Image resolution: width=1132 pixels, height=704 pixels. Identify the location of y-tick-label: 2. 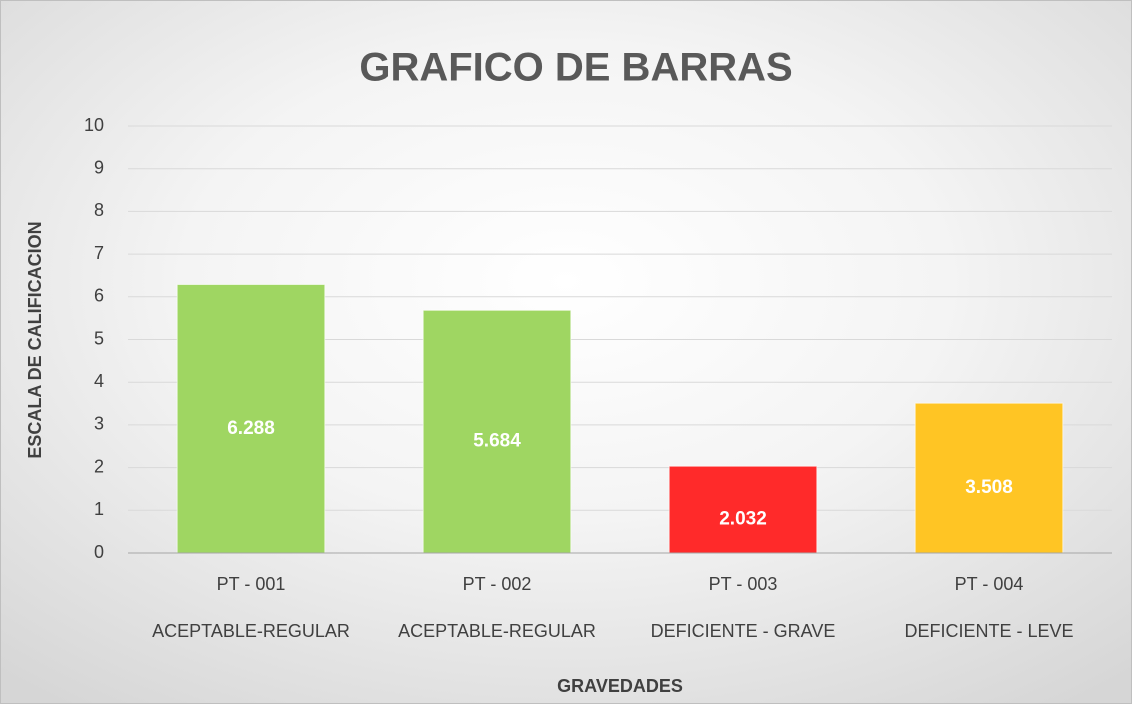
(99, 466).